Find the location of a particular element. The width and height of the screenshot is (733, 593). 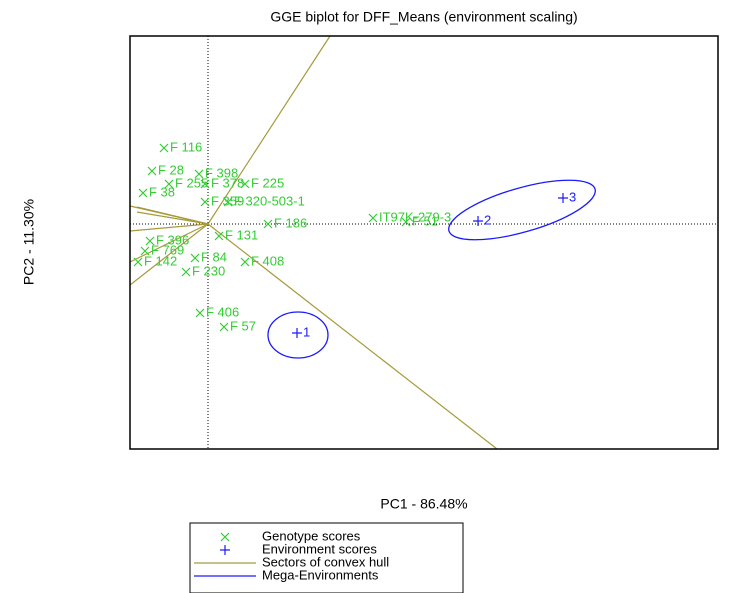

environment-label: 3 is located at coordinates (572, 196).